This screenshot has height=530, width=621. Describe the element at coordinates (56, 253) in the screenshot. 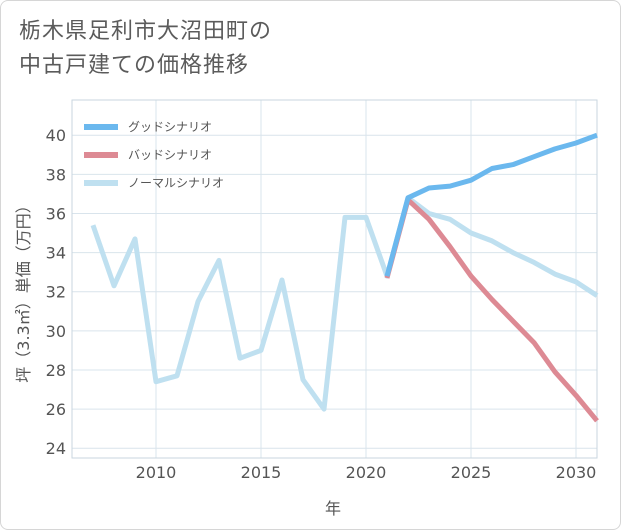

I see `y-tick-label: 34` at that location.